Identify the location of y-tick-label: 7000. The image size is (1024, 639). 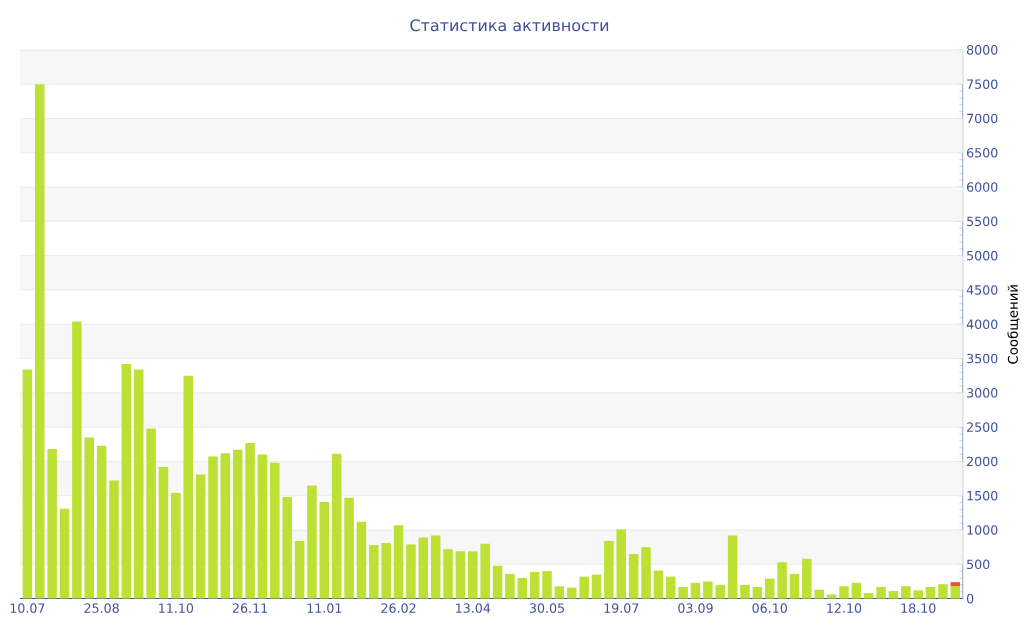
(982, 118).